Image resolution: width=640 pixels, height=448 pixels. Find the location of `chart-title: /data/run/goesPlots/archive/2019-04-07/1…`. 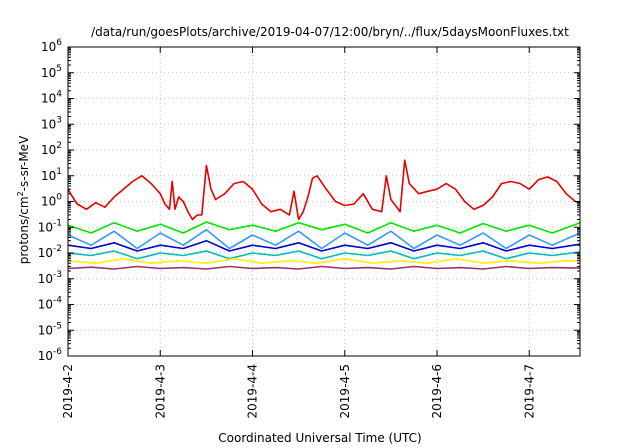

chart-title: /data/run/goesPlots/archive/2019-04-07/1… is located at coordinates (330, 32).